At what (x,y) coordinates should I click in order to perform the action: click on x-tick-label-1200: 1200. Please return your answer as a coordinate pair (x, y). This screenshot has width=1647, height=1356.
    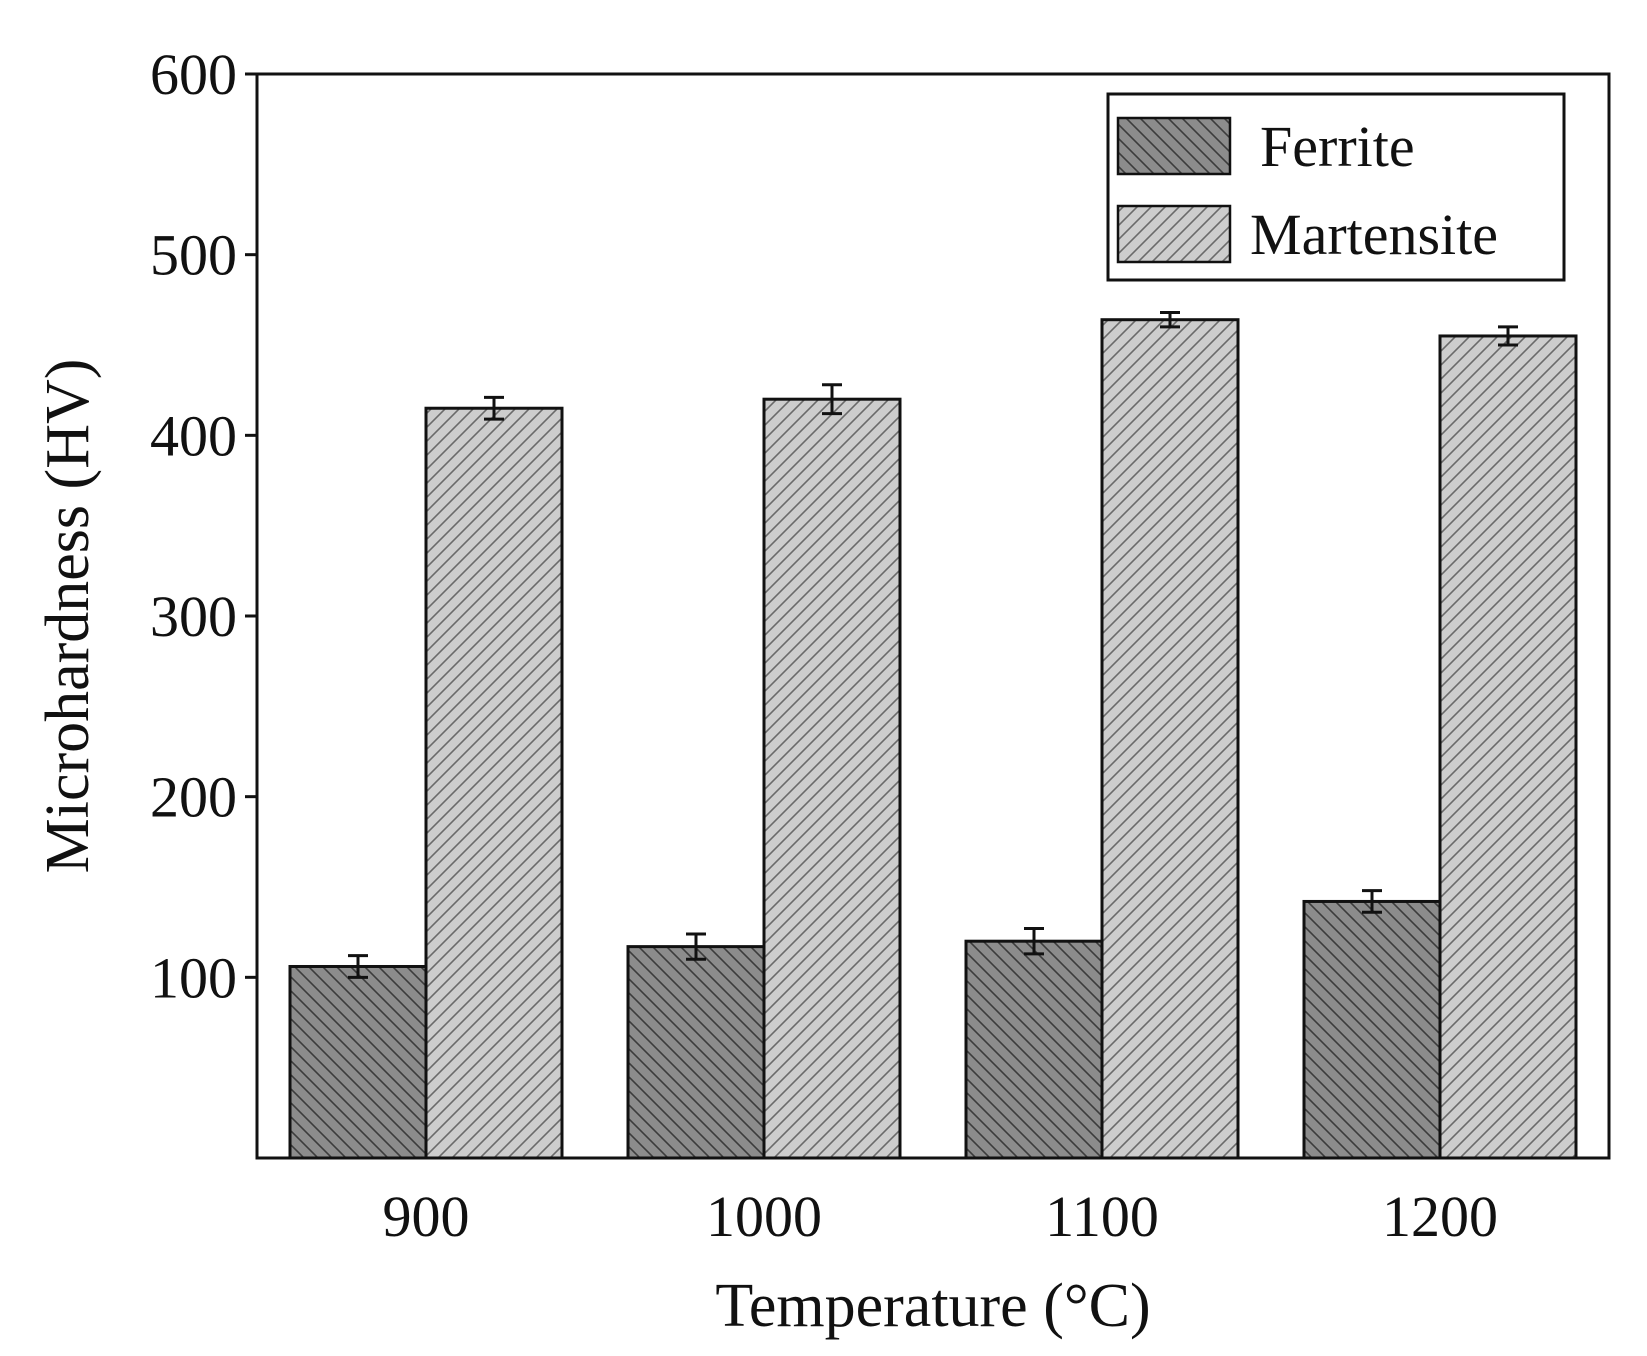
    Looking at the image, I should click on (1440, 1216).